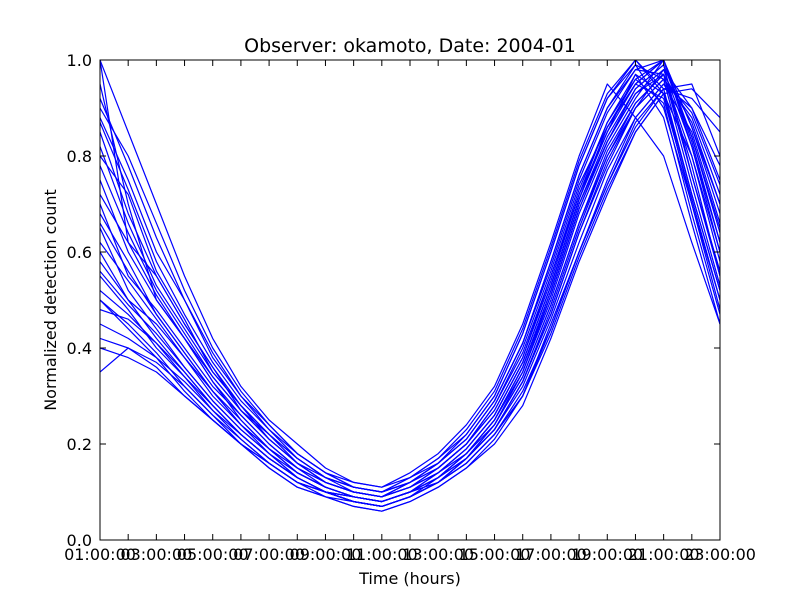 This screenshot has width=800, height=600. I want to click on x-tick-label-20: 21:00:00, so click(664, 554).